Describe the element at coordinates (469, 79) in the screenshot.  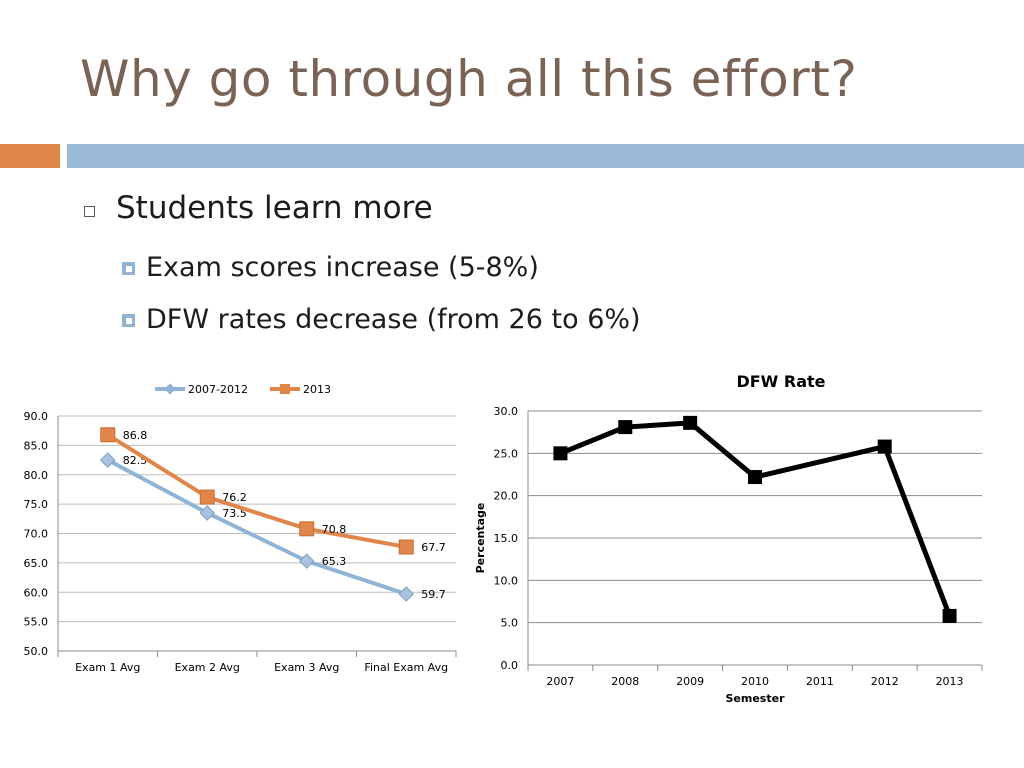
I see `slide-title: Why go through all this effort?` at that location.